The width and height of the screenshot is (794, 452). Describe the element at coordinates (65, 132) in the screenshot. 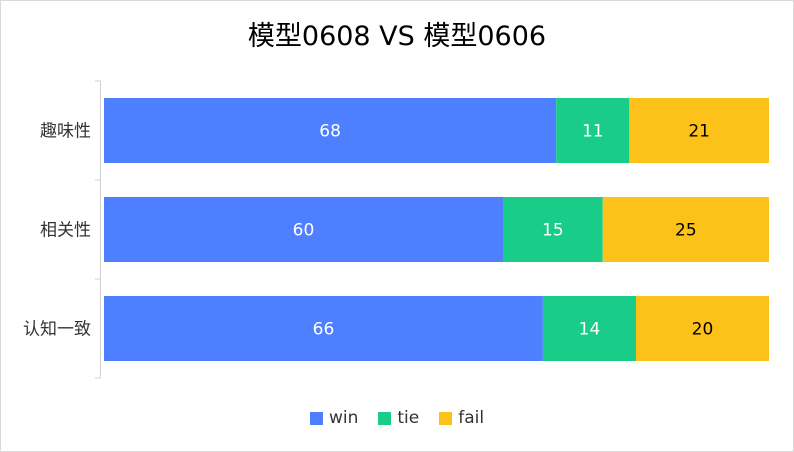

I see `category-label: 趣味性` at that location.